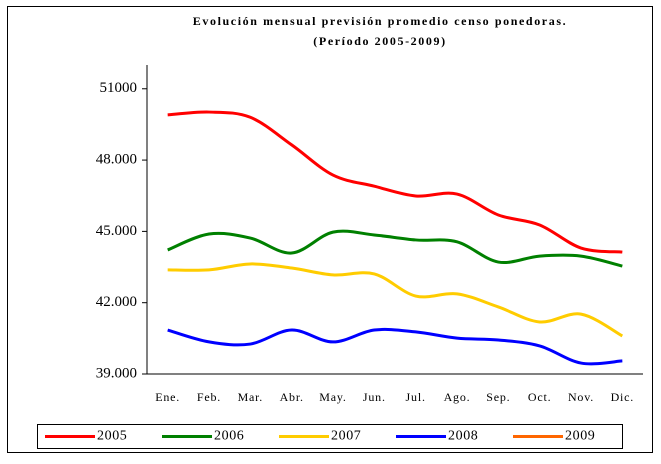 The height and width of the screenshot is (464, 661). Describe the element at coordinates (374, 397) in the screenshot. I see `x-tick-label: Jun.` at that location.